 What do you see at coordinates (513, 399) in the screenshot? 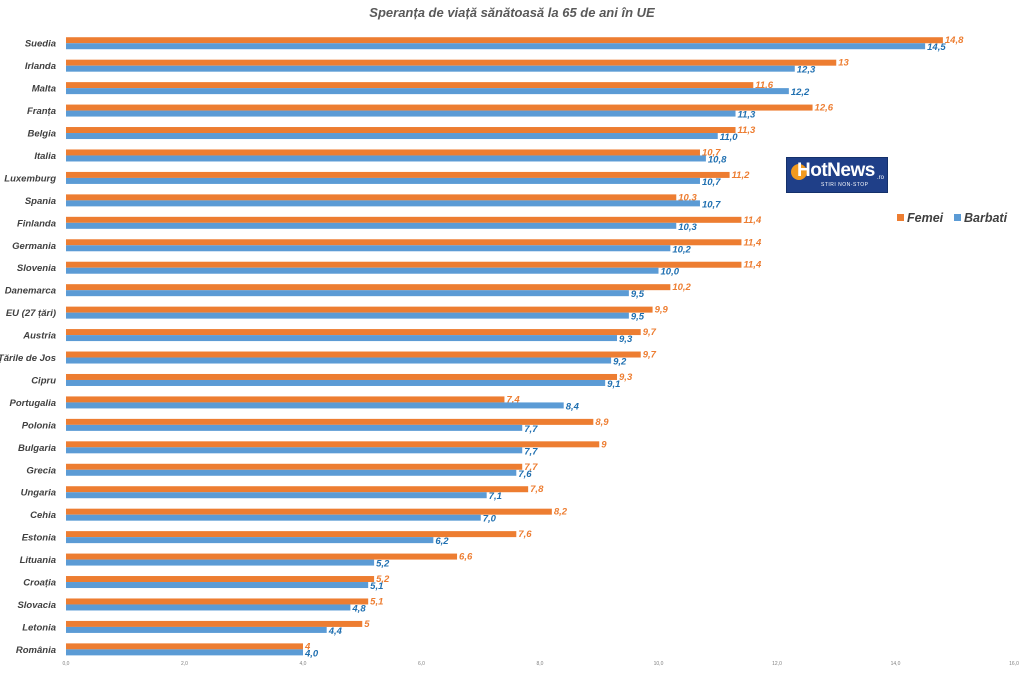
I see `data-label-femei: 7,4` at bounding box center [513, 399].